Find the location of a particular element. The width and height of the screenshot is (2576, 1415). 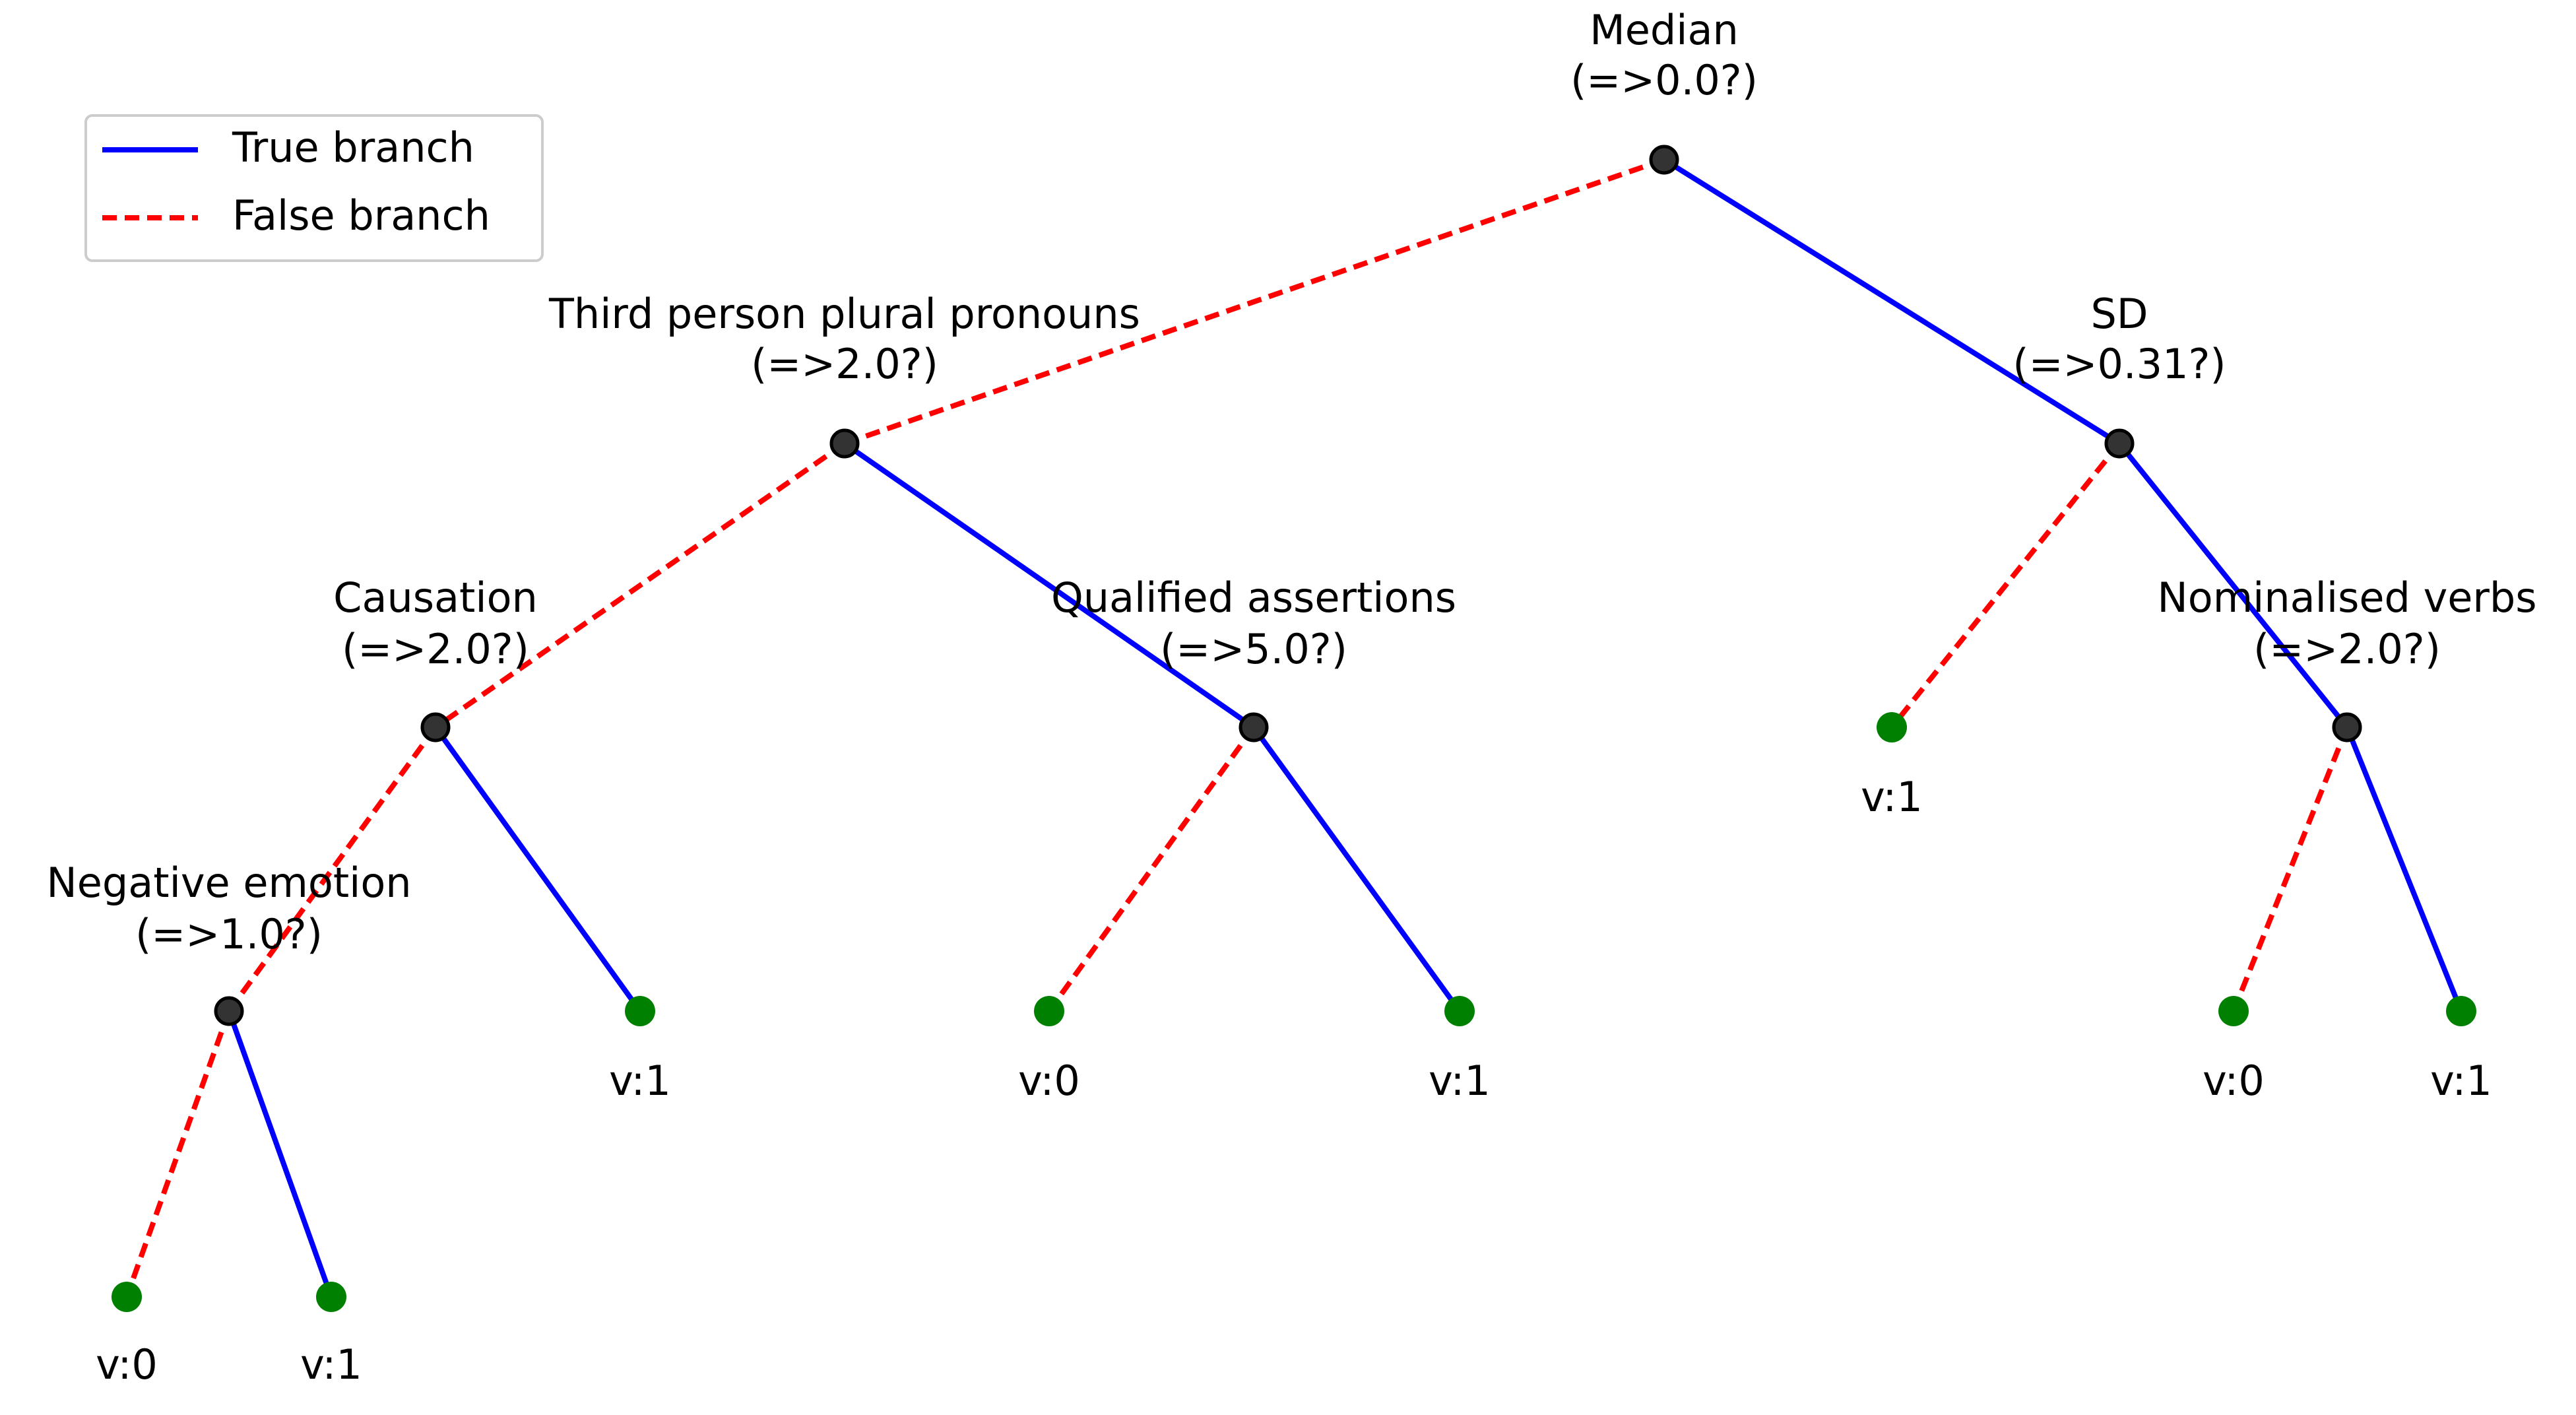

legend-label: False branch is located at coordinates (361, 215).